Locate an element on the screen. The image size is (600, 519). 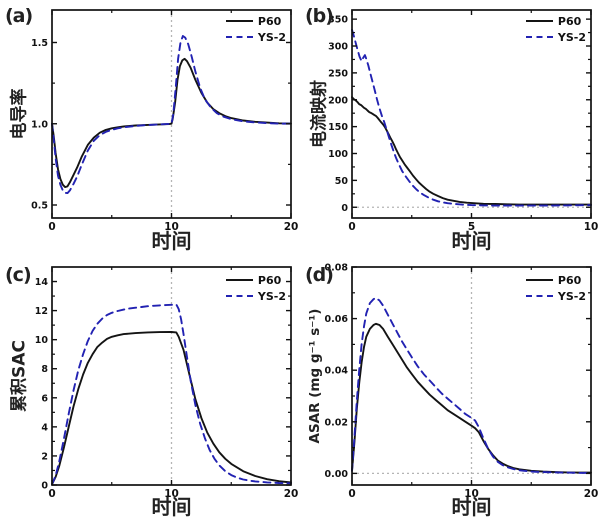
y-axis-label-d: ASAR (mg g⁻¹ s⁻¹) is located at coordinates (315, 376).